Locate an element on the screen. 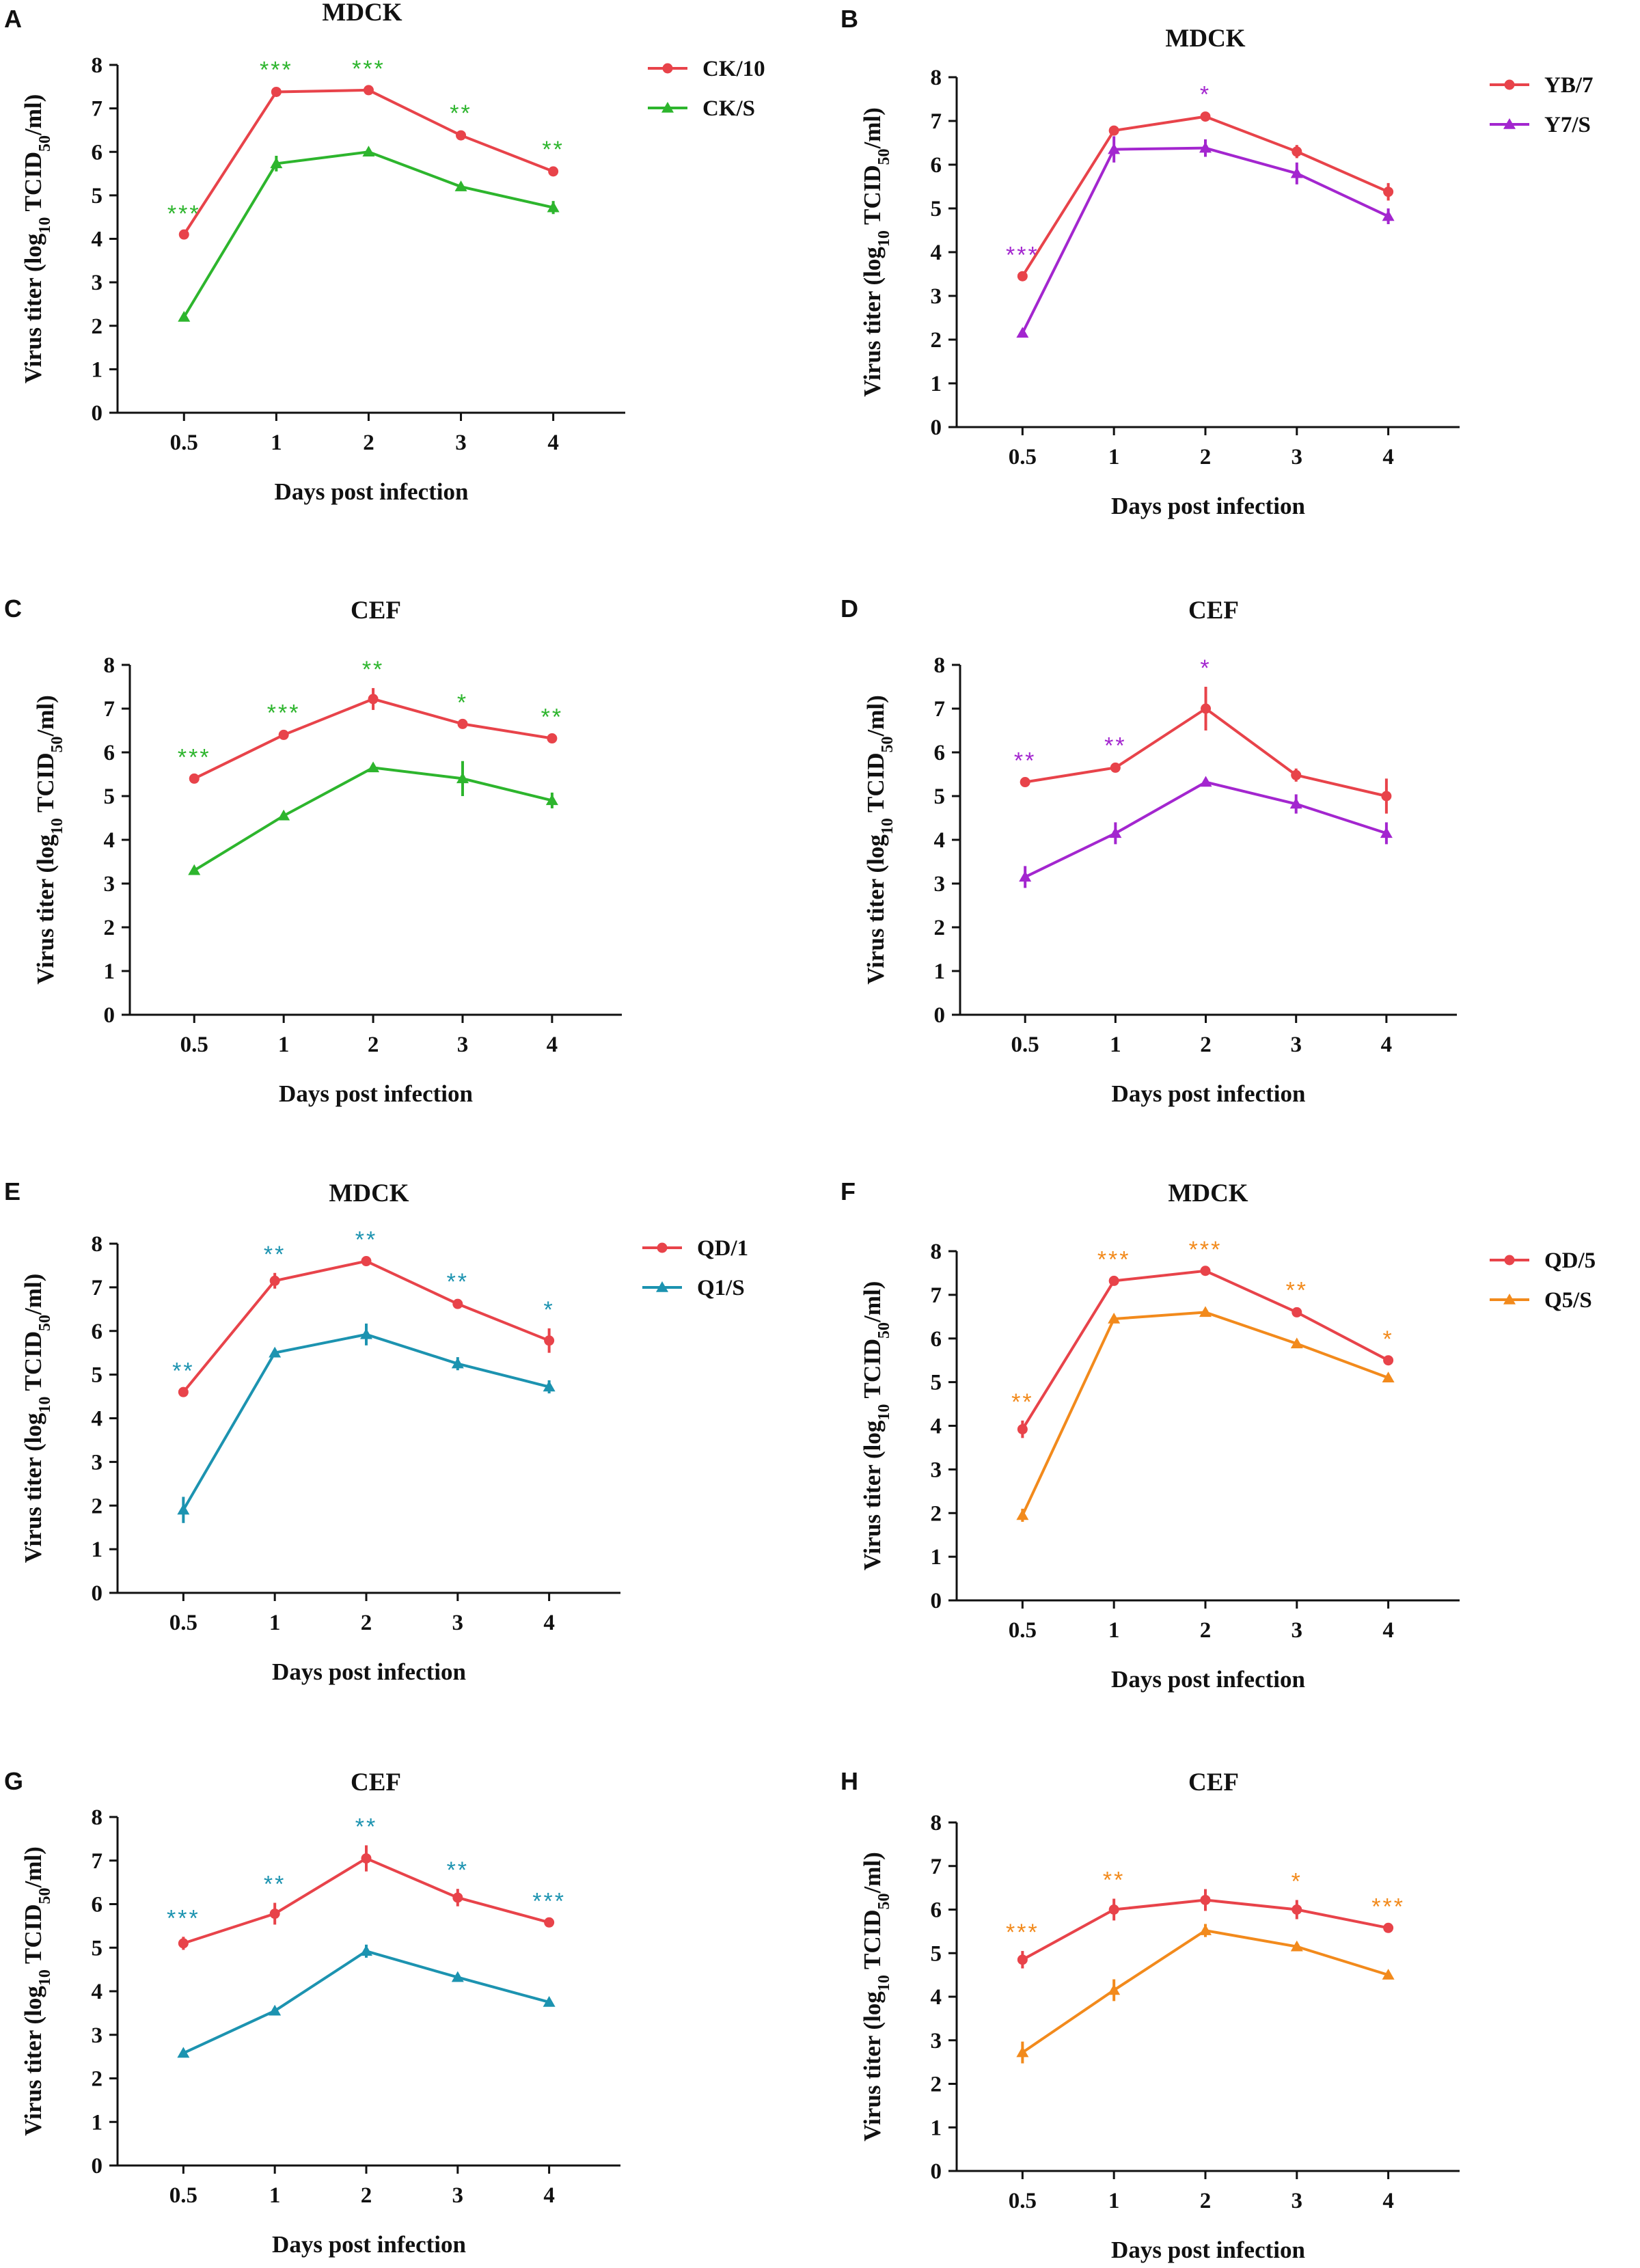  x-axis-label-c: Days post infection is located at coordinates (376, 1093).